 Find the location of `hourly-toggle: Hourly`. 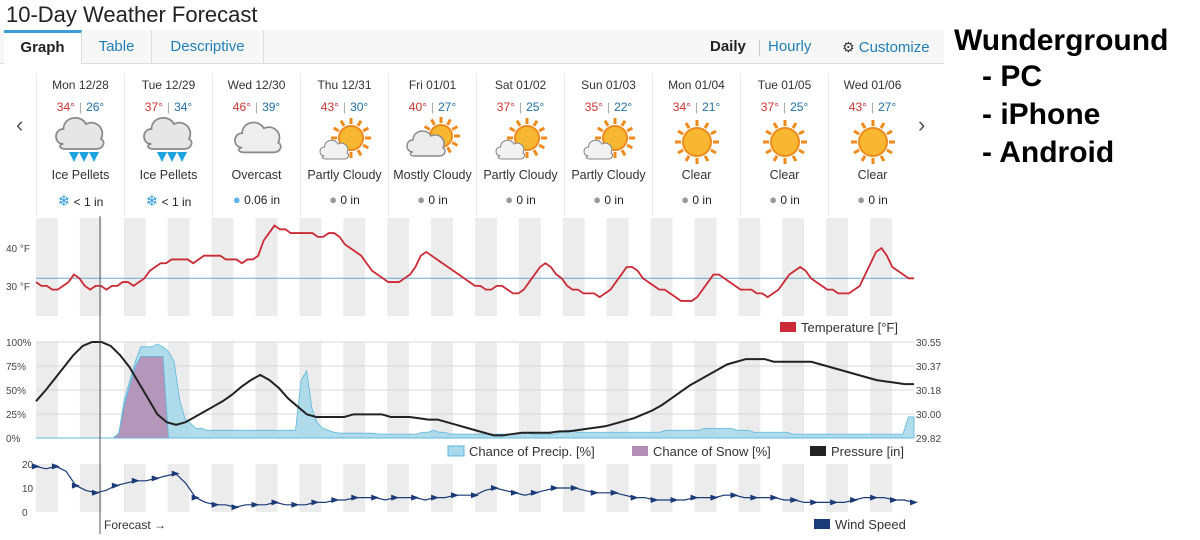

hourly-toggle: Hourly is located at coordinates (790, 46).